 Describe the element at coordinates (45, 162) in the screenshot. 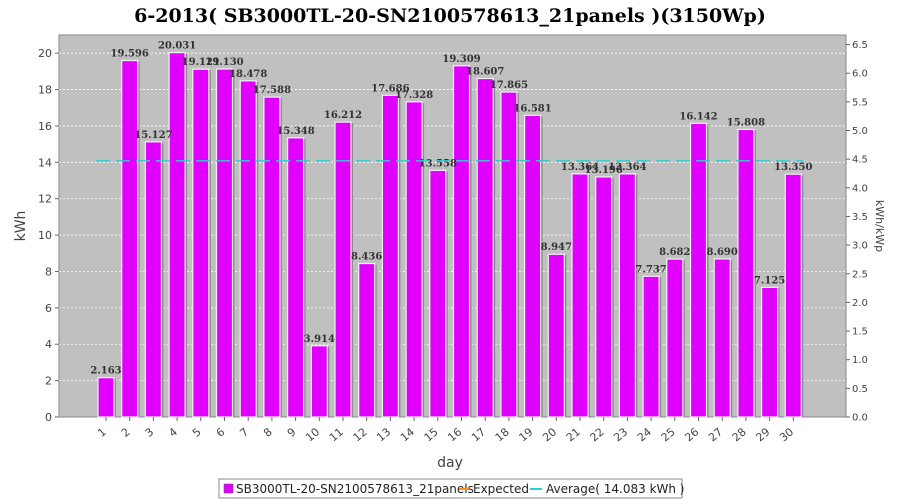

I see `y-tick-label: 14` at that location.